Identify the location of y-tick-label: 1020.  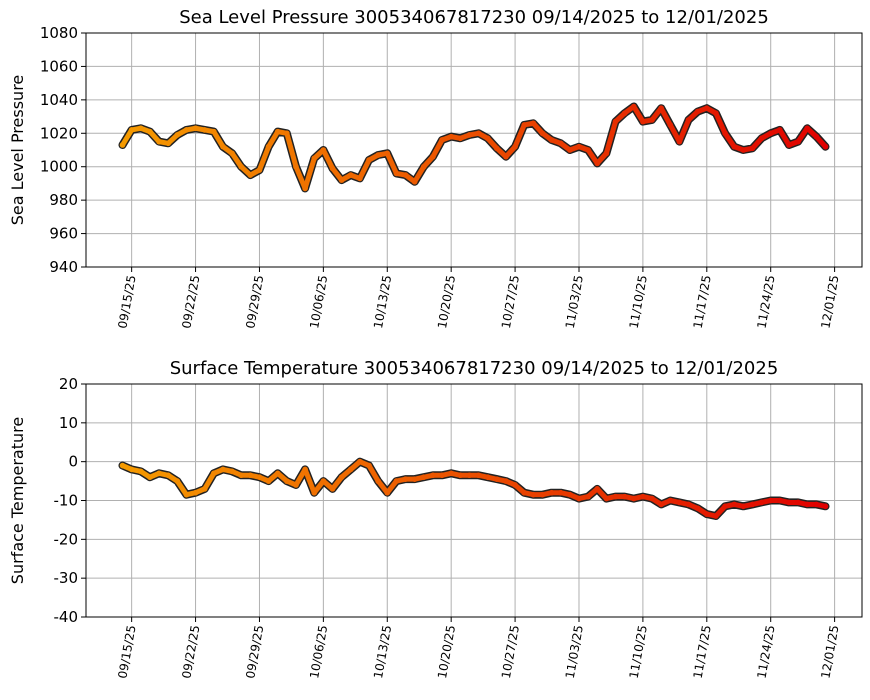
(59, 133).